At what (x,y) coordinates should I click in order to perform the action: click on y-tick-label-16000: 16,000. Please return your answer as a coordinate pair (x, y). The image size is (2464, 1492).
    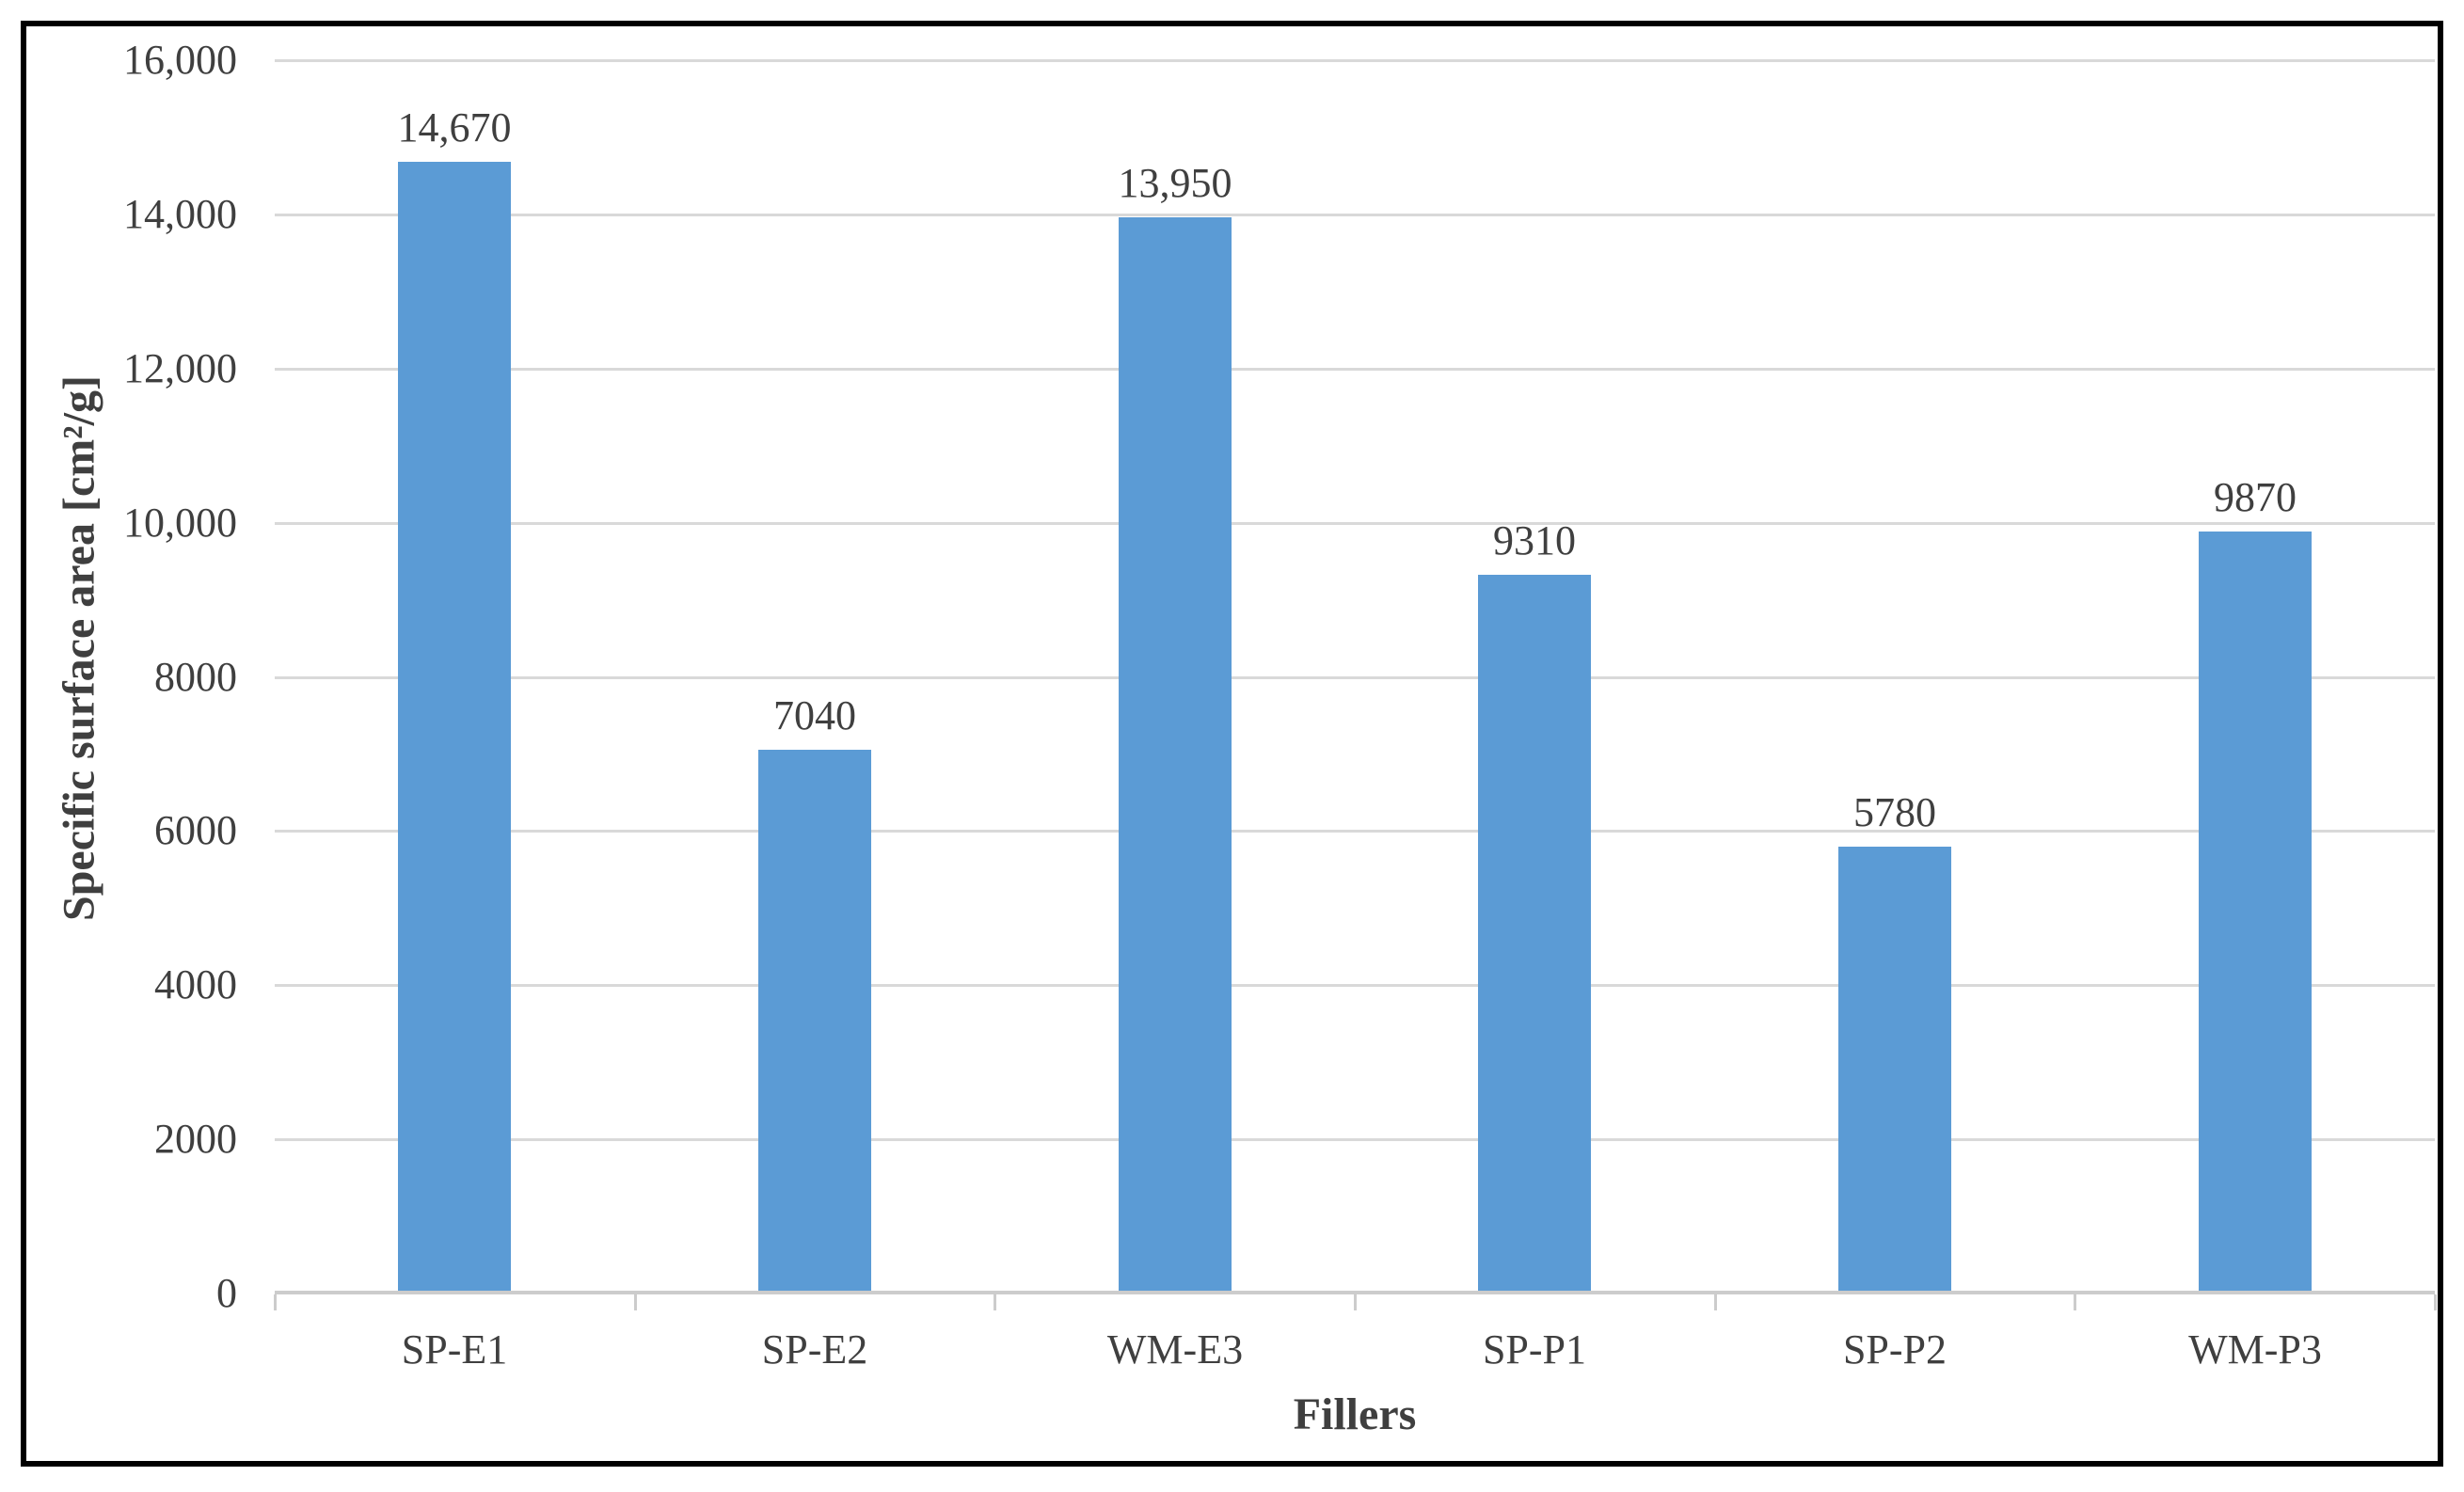
    Looking at the image, I should click on (180, 60).